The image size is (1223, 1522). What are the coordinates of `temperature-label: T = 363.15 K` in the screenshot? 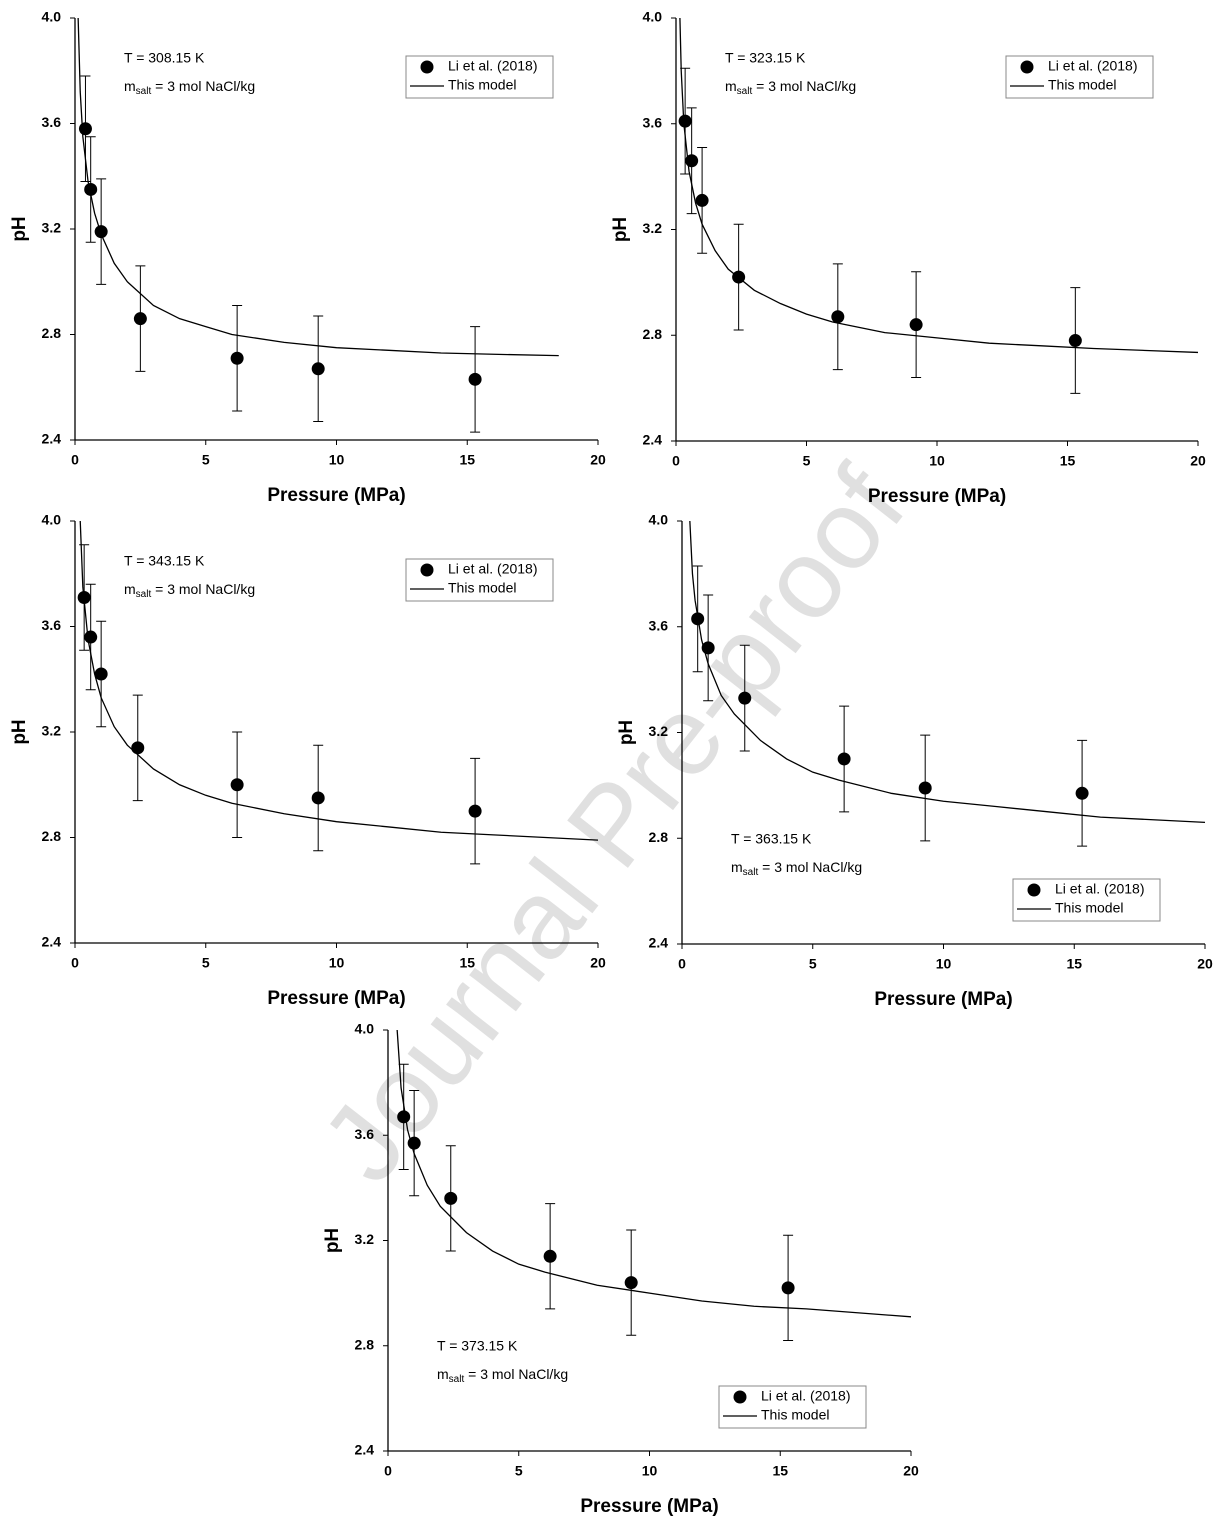 It's located at (771, 839).